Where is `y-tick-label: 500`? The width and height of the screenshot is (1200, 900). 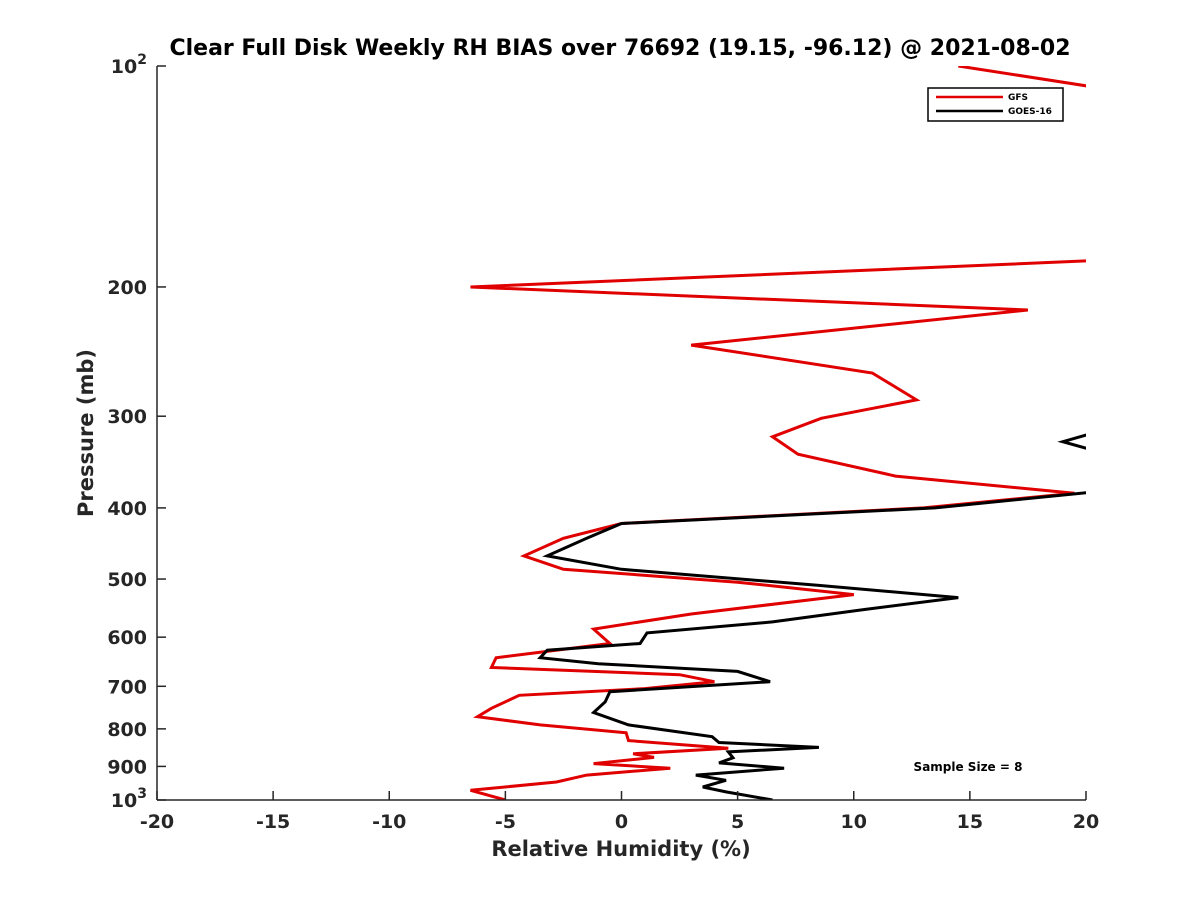 y-tick-label: 500 is located at coordinates (127, 580).